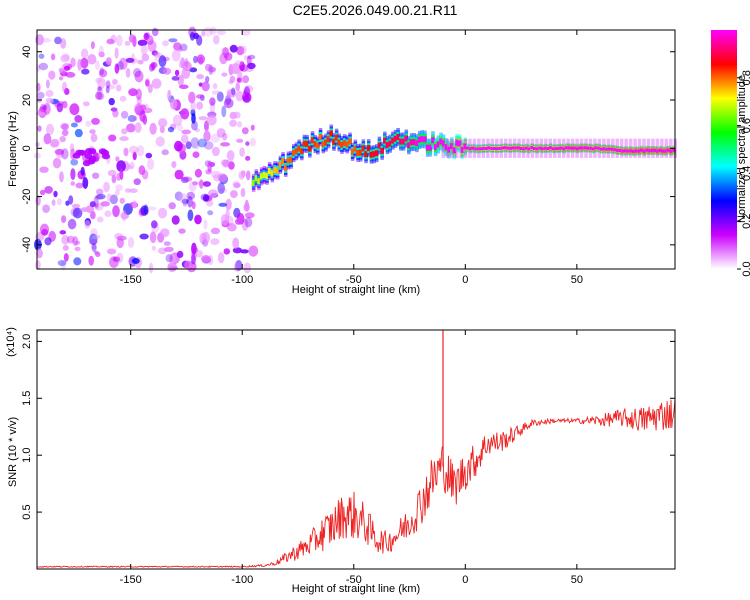 The width and height of the screenshot is (750, 600). What do you see at coordinates (745, 221) in the screenshot?
I see `colorbar-tick-label: 0.2` at bounding box center [745, 221].